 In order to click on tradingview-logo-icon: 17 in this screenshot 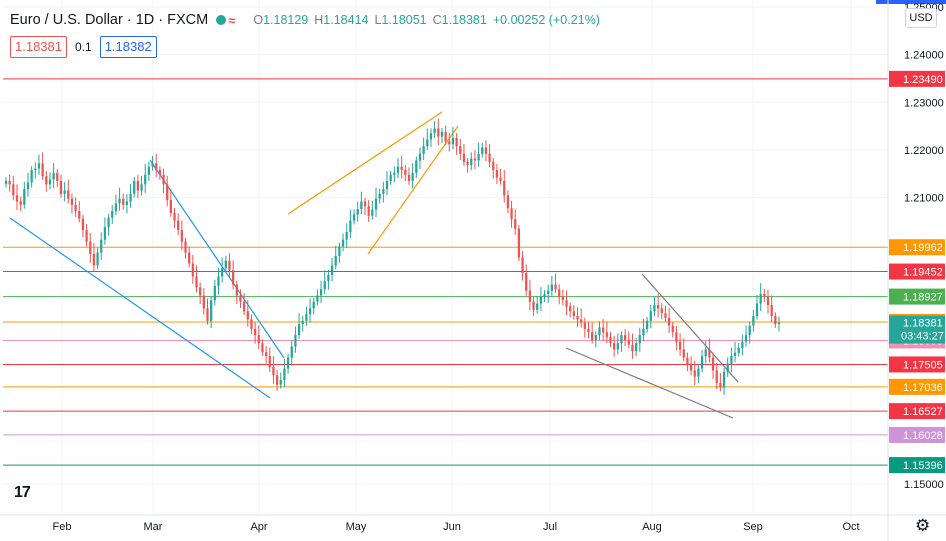, I will do `click(22, 492)`.